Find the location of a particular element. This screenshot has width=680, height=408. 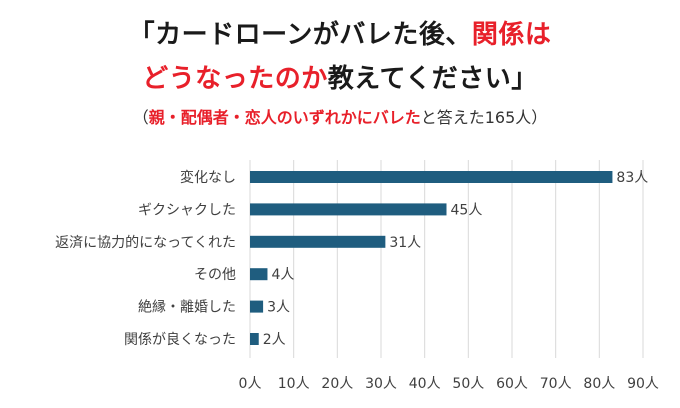

x-tick-label: 40人 is located at coordinates (425, 384).